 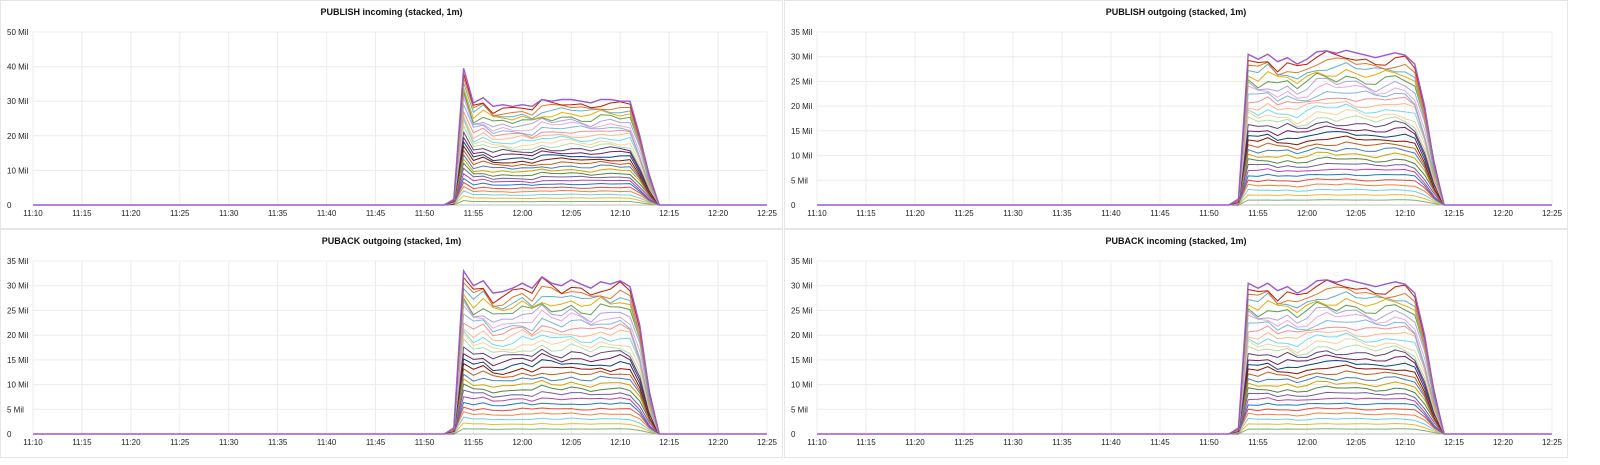 I want to click on x-tick-label: 11:25, so click(x=964, y=213).